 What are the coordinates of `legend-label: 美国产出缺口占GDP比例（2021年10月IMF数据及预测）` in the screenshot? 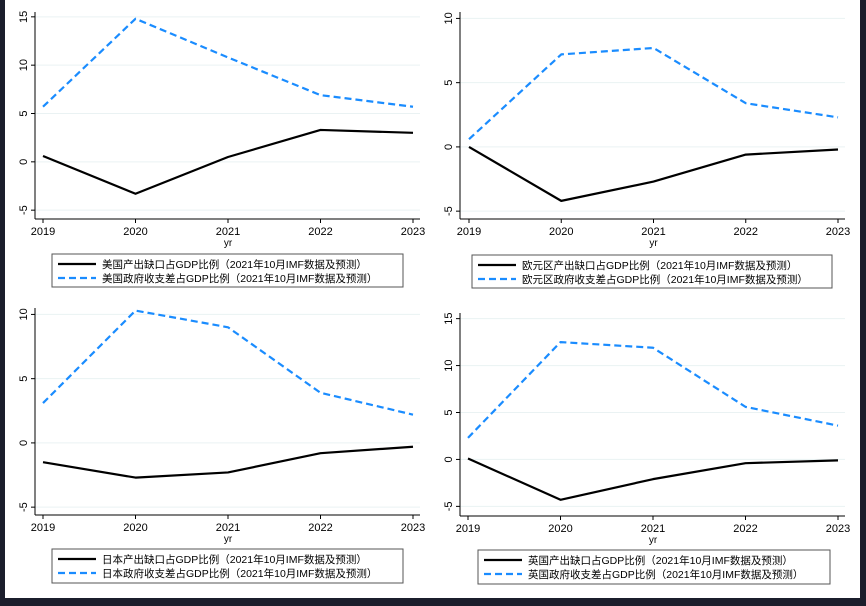 It's located at (234, 264).